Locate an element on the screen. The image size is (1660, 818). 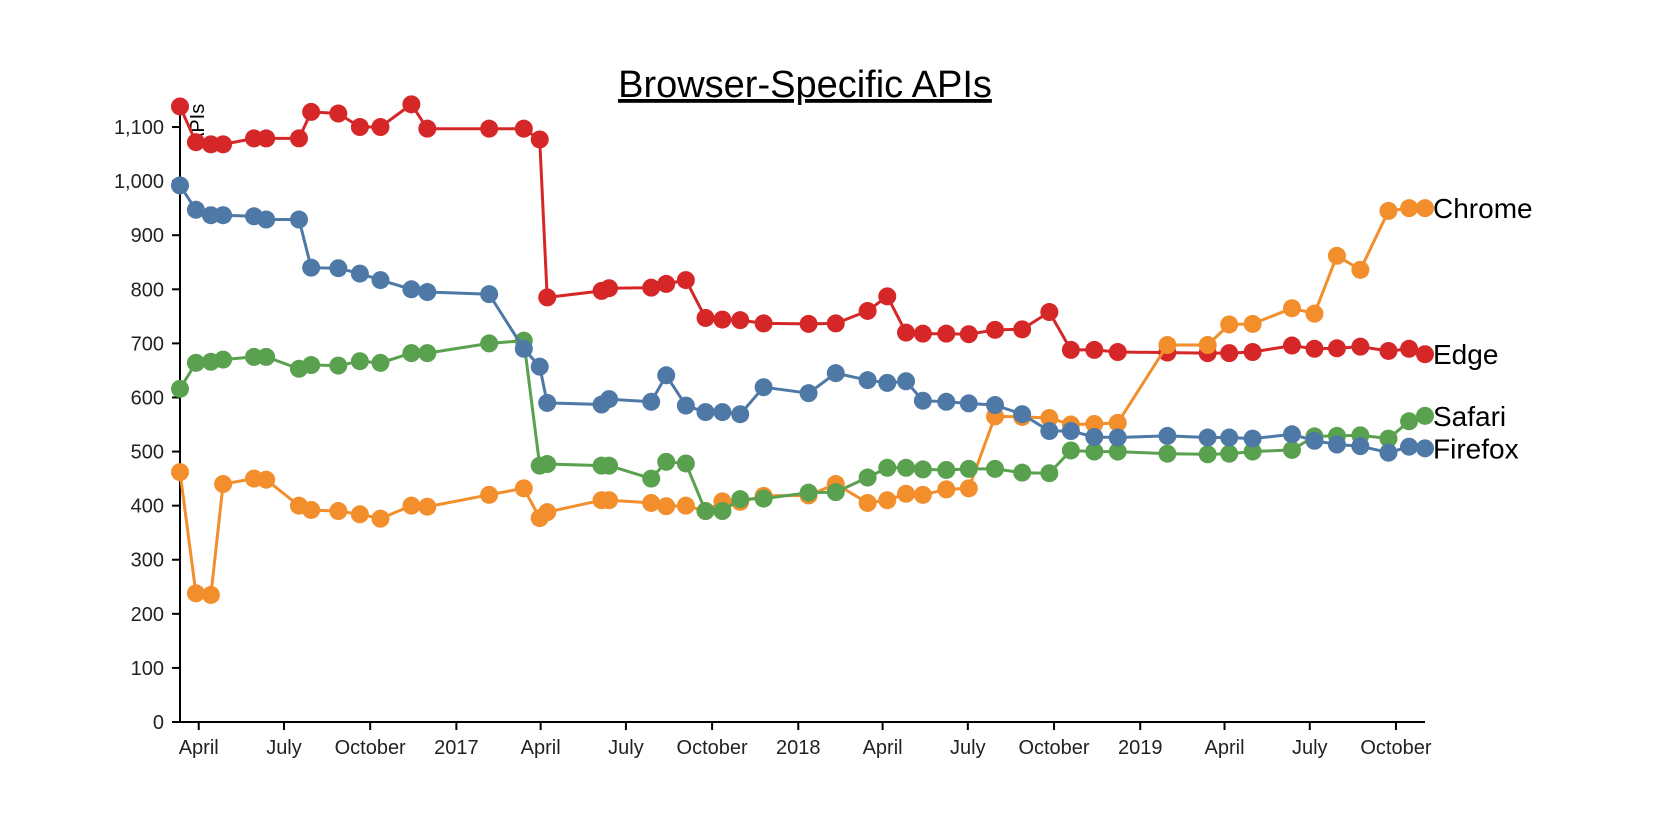
series-label-chrome: Chrome is located at coordinates (1483, 208).